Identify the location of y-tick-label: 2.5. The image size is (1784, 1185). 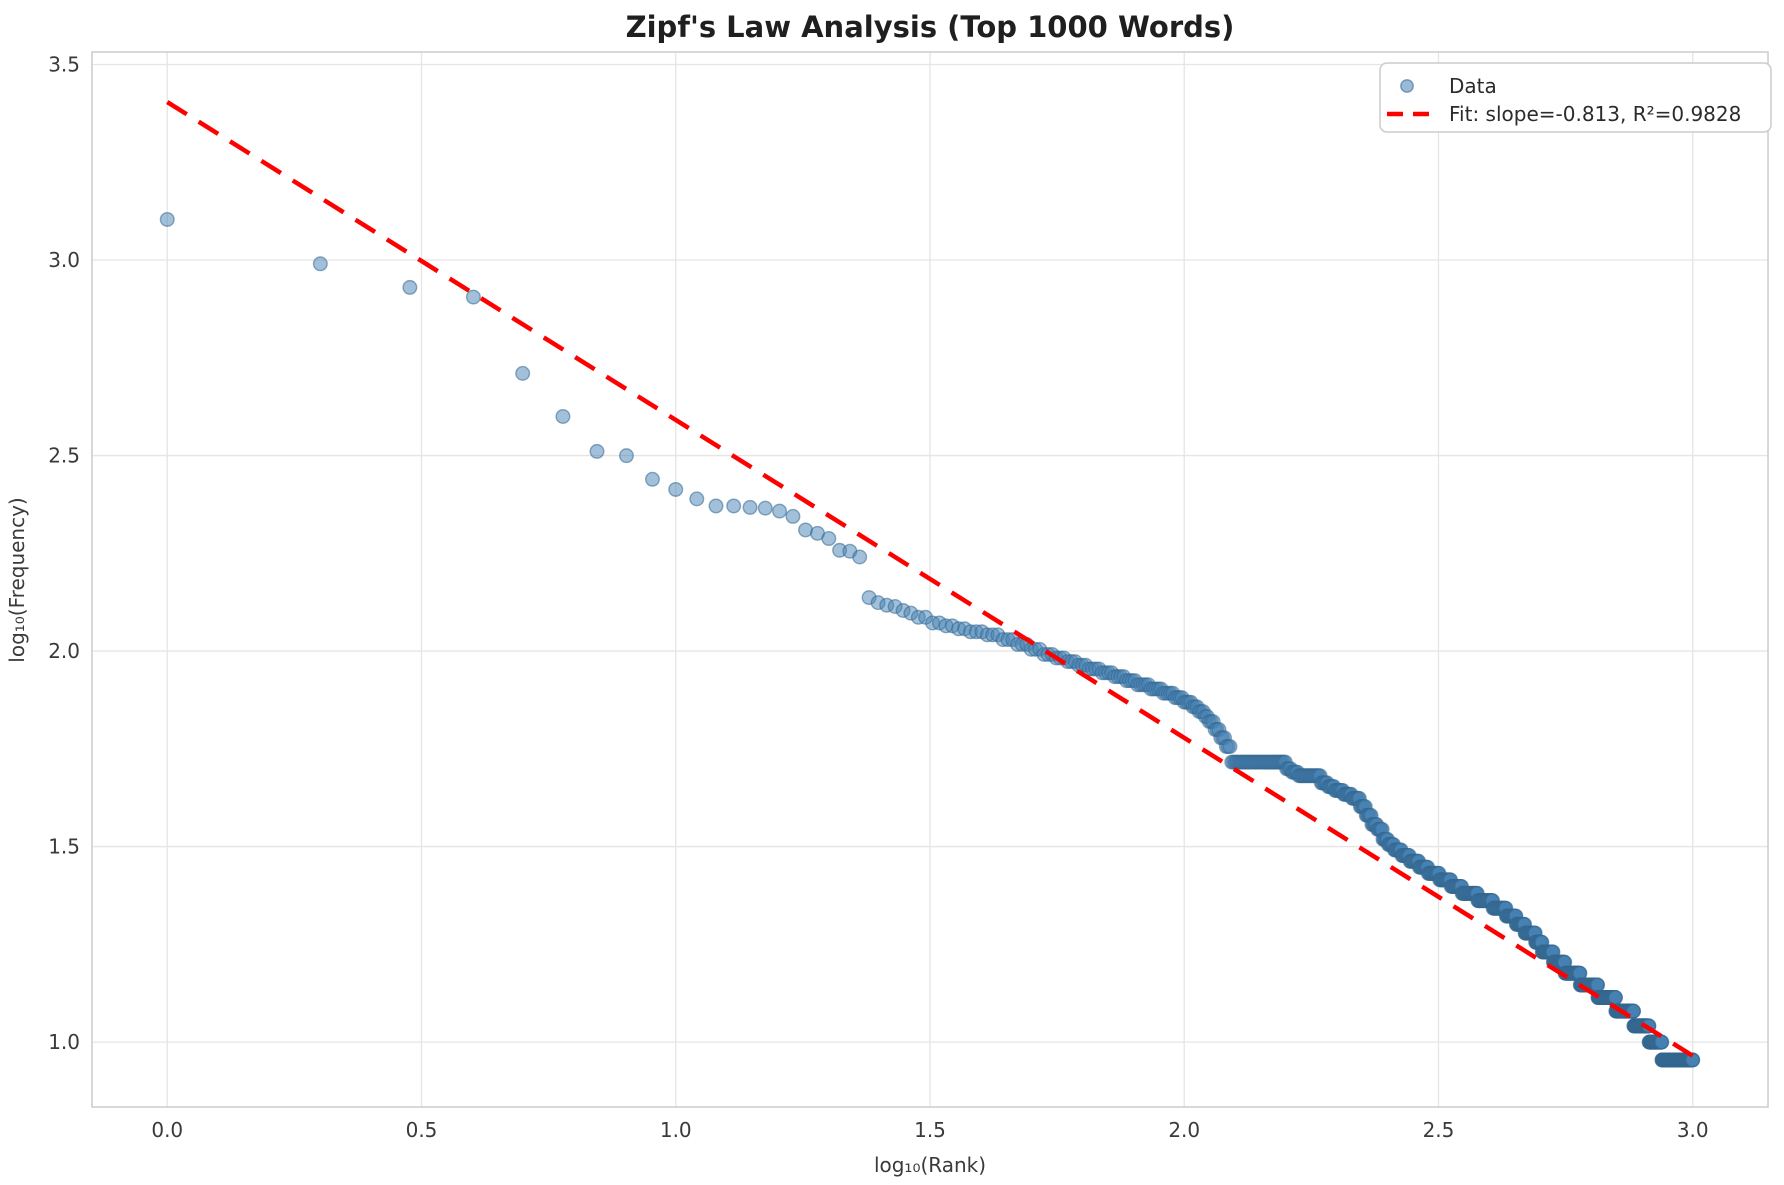
(64, 456).